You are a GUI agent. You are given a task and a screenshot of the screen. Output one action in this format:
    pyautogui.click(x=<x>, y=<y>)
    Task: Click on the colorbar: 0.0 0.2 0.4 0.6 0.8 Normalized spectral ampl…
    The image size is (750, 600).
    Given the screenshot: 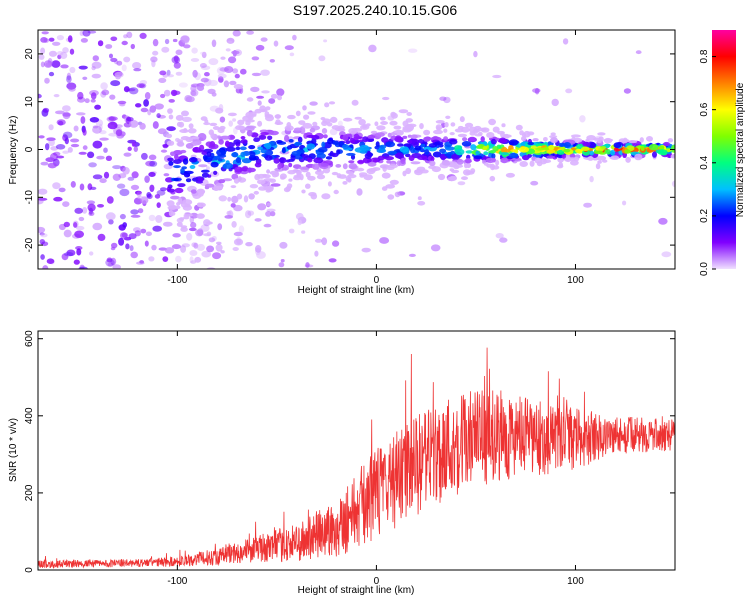 What is the action you would take?
    pyautogui.click(x=722, y=153)
    